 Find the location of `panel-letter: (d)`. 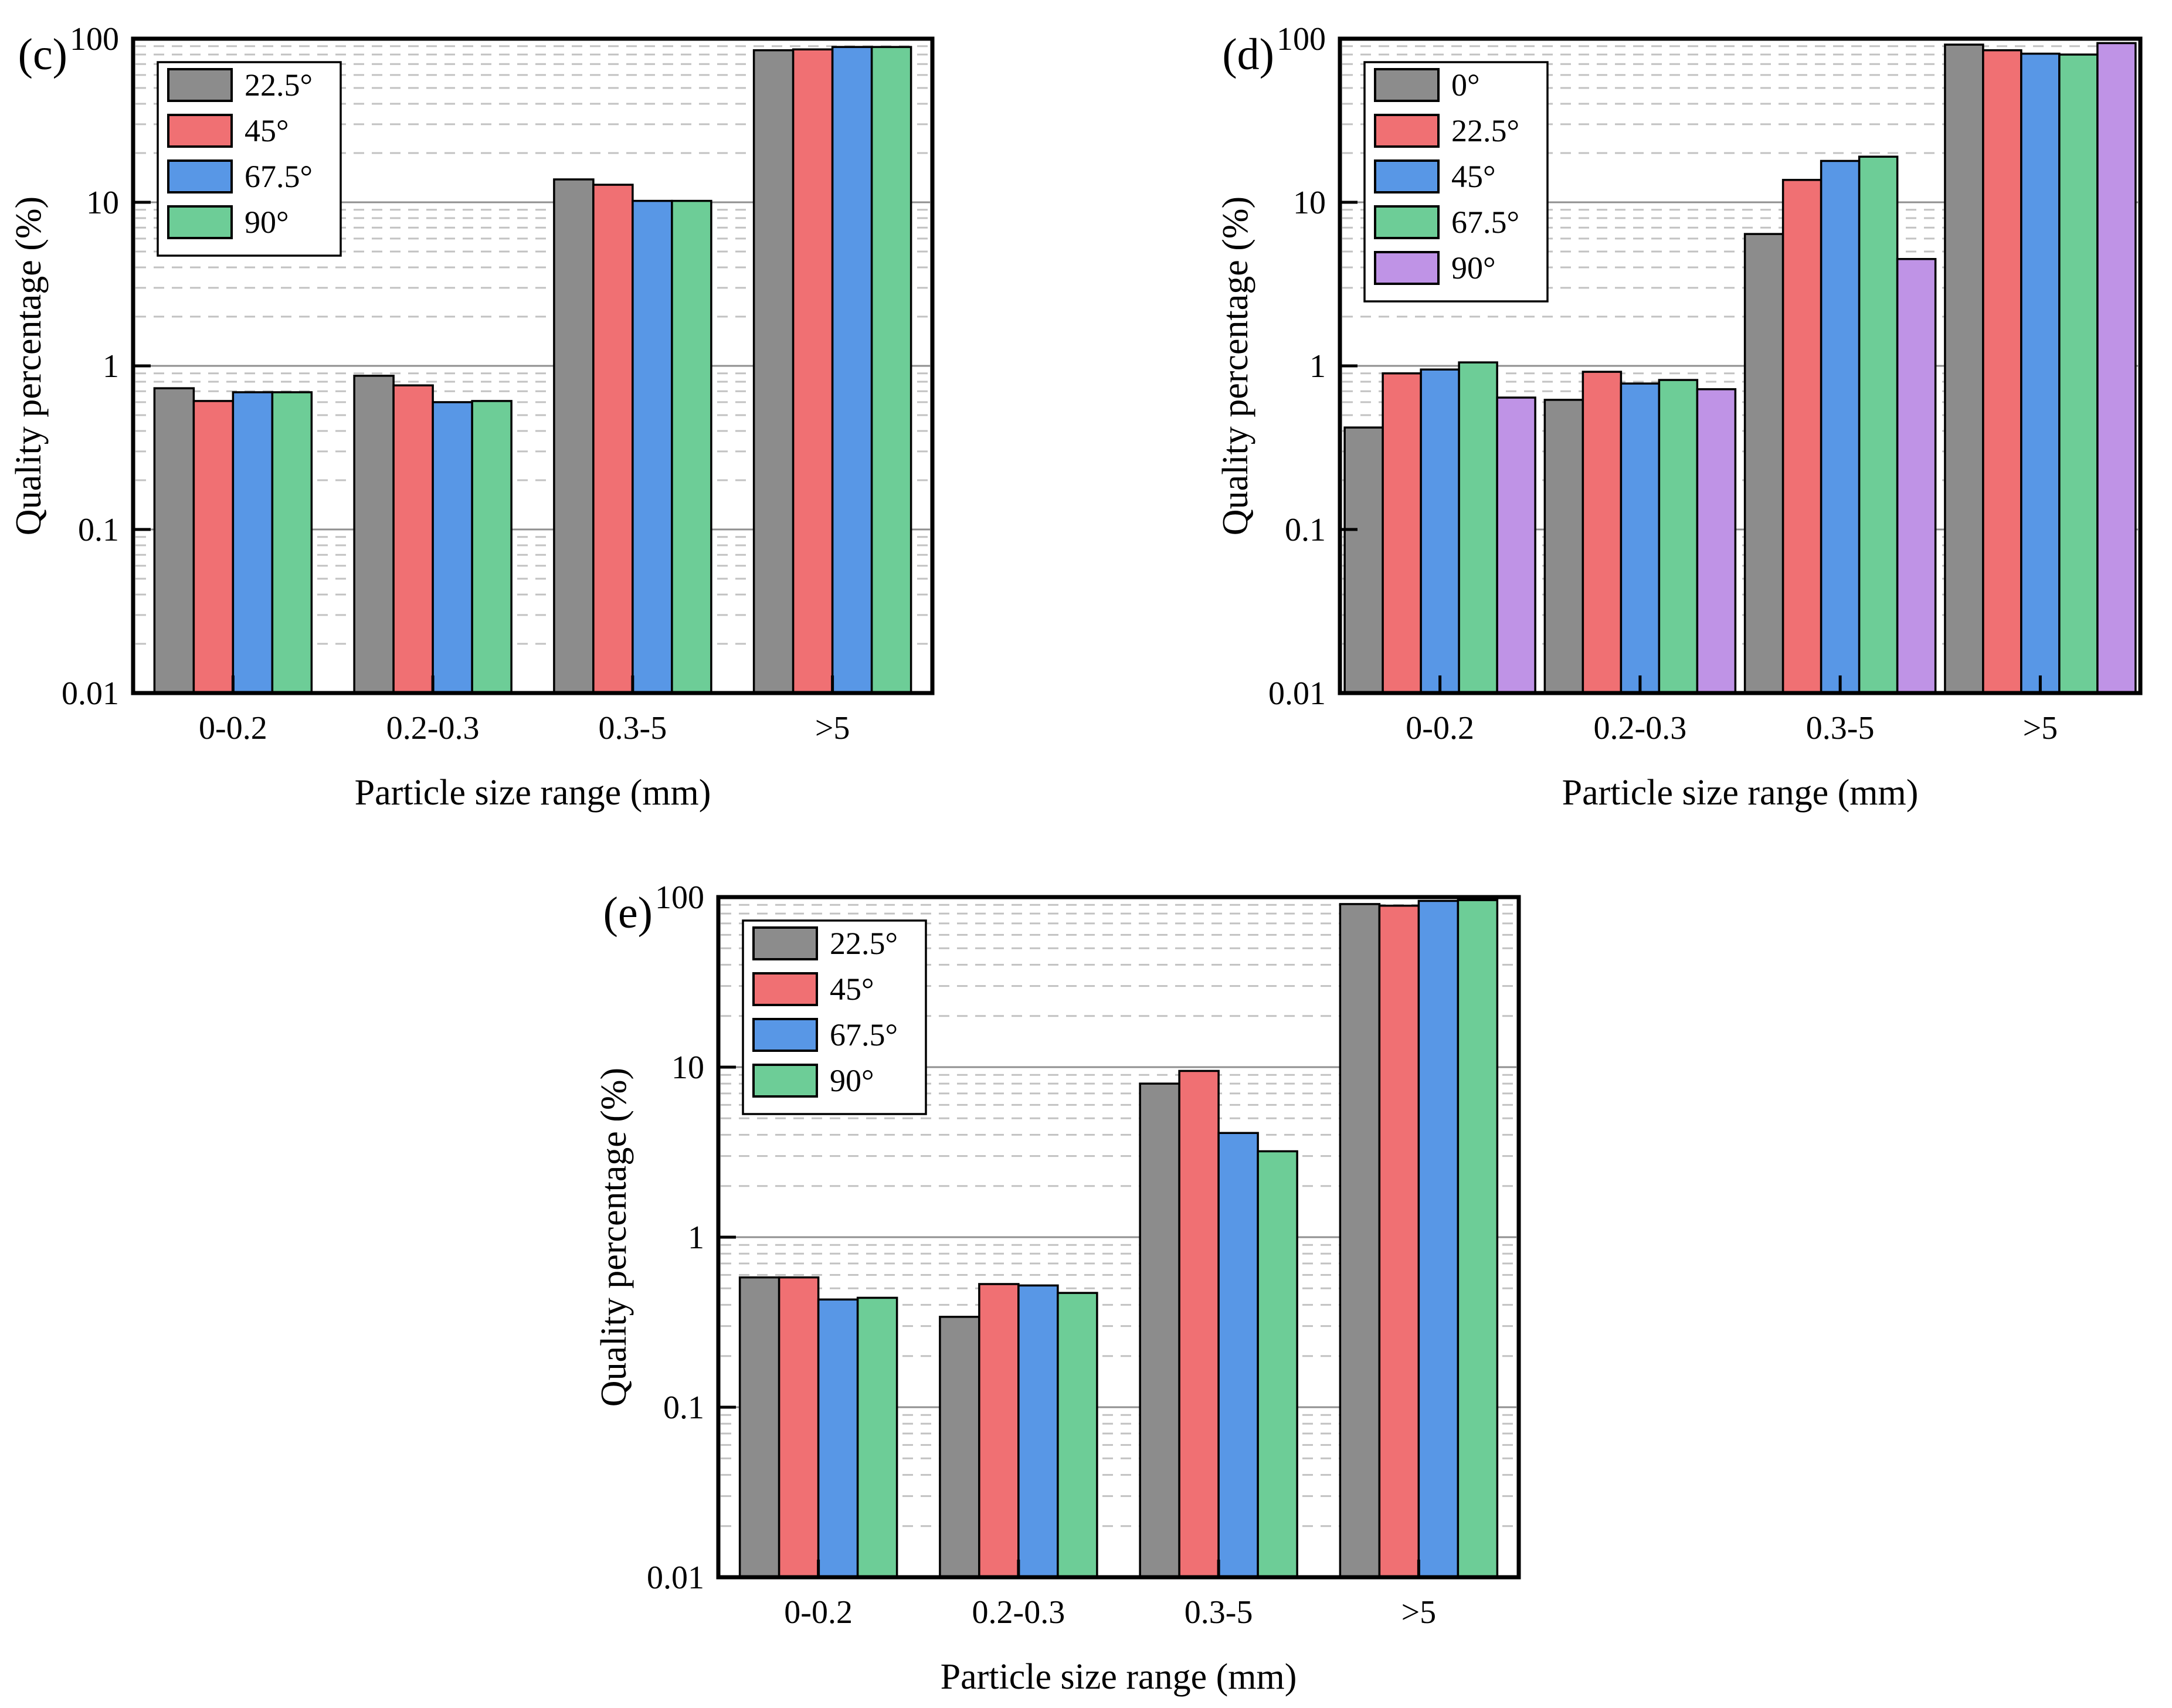

panel-letter: (d) is located at coordinates (1248, 54).